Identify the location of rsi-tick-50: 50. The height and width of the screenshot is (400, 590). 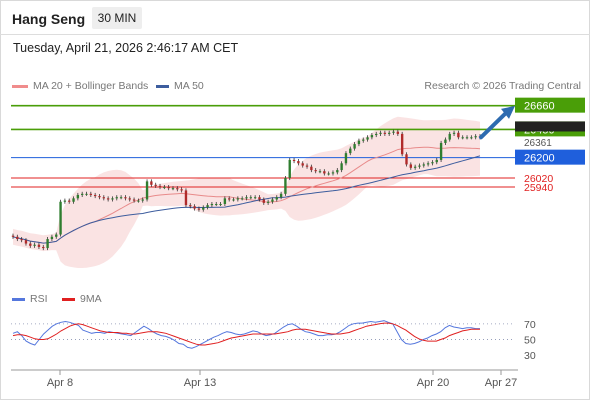
(530, 341).